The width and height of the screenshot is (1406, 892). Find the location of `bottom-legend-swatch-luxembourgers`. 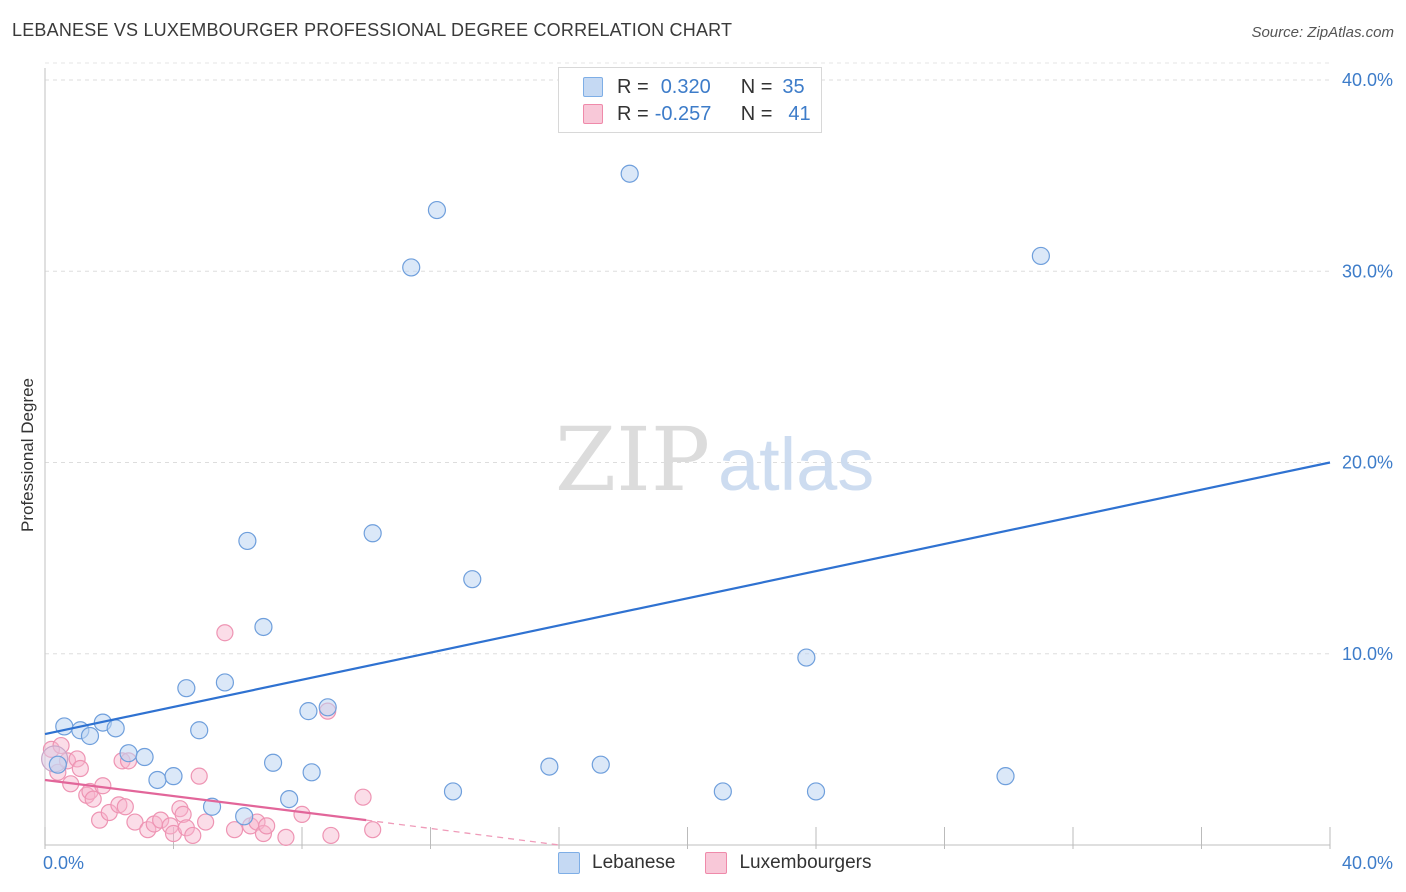

bottom-legend-swatch-luxembourgers is located at coordinates (716, 863).